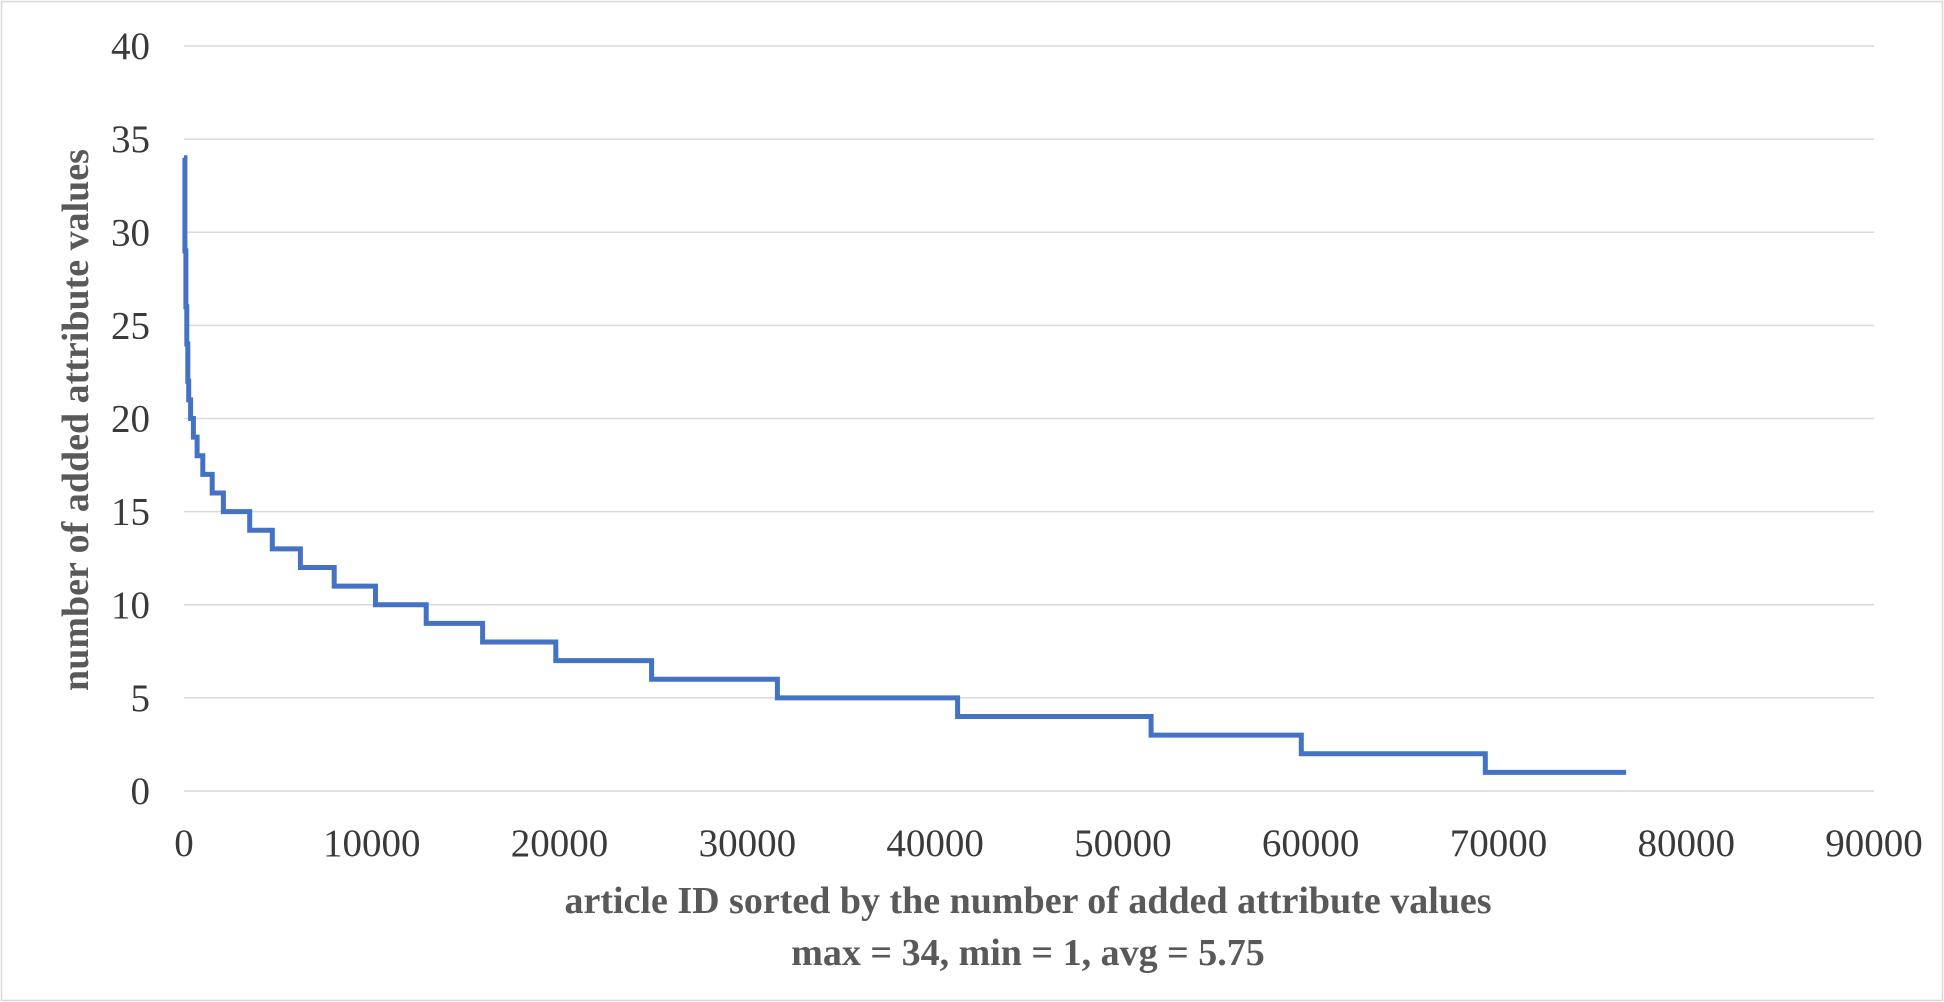 The width and height of the screenshot is (1944, 1002). Describe the element at coordinates (1499, 843) in the screenshot. I see `x-tick-label: 70000` at that location.